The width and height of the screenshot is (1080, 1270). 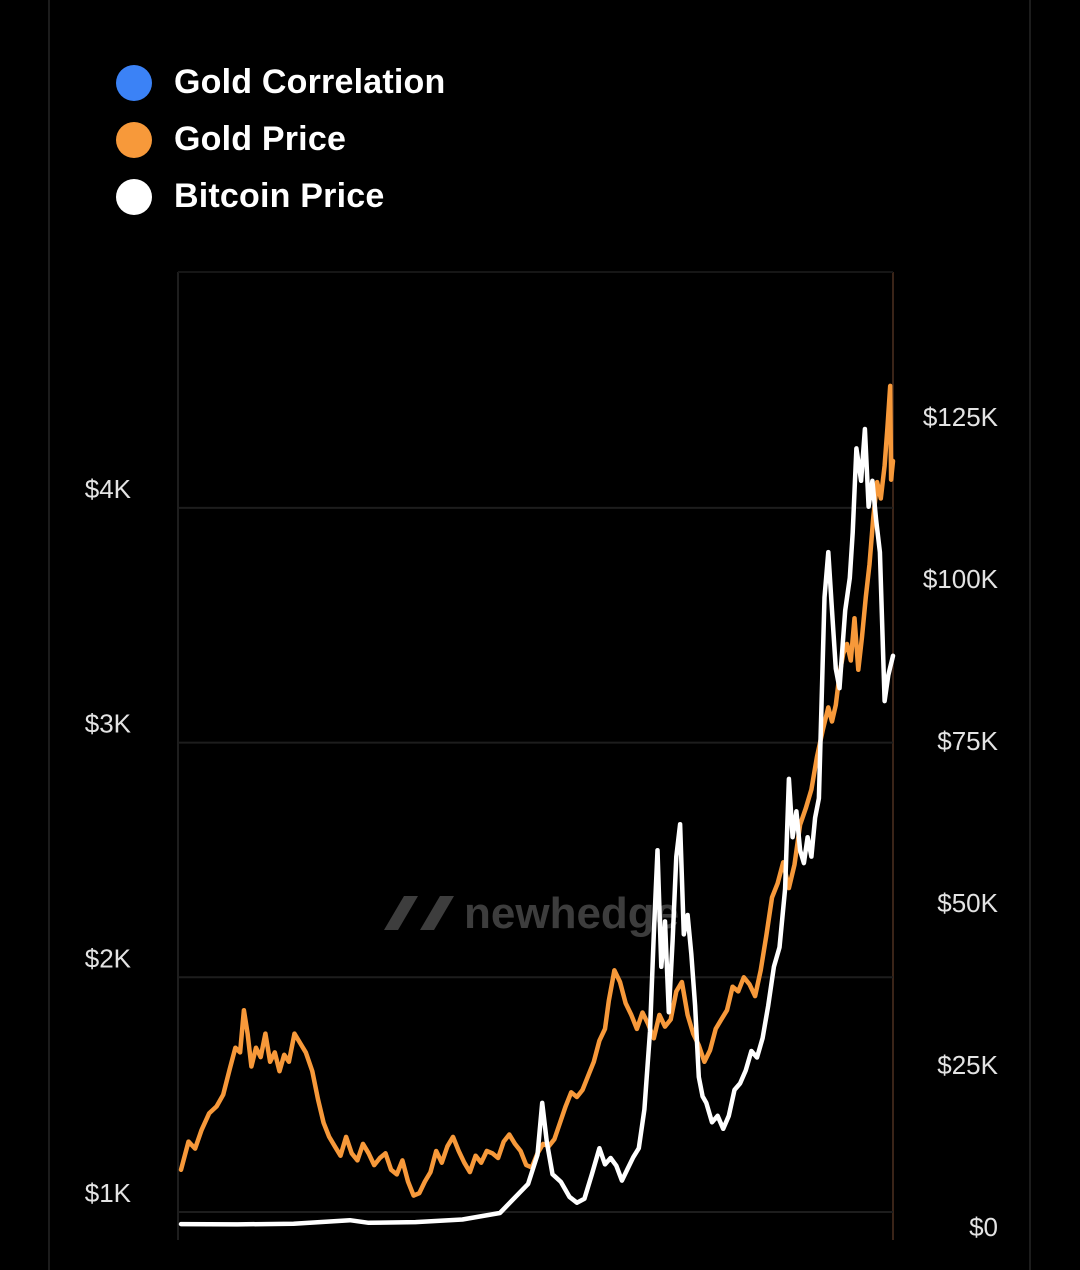 I want to click on legend-item-gold-correlation: Gold Correlation, so click(x=280, y=82).